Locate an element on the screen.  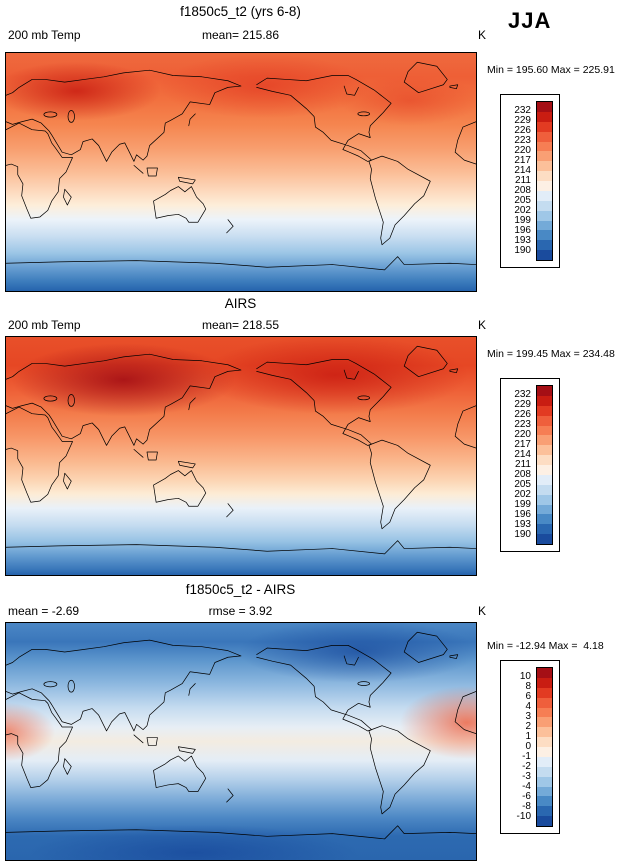
colorbar-tick-label: 190 is located at coordinates (522, 534).